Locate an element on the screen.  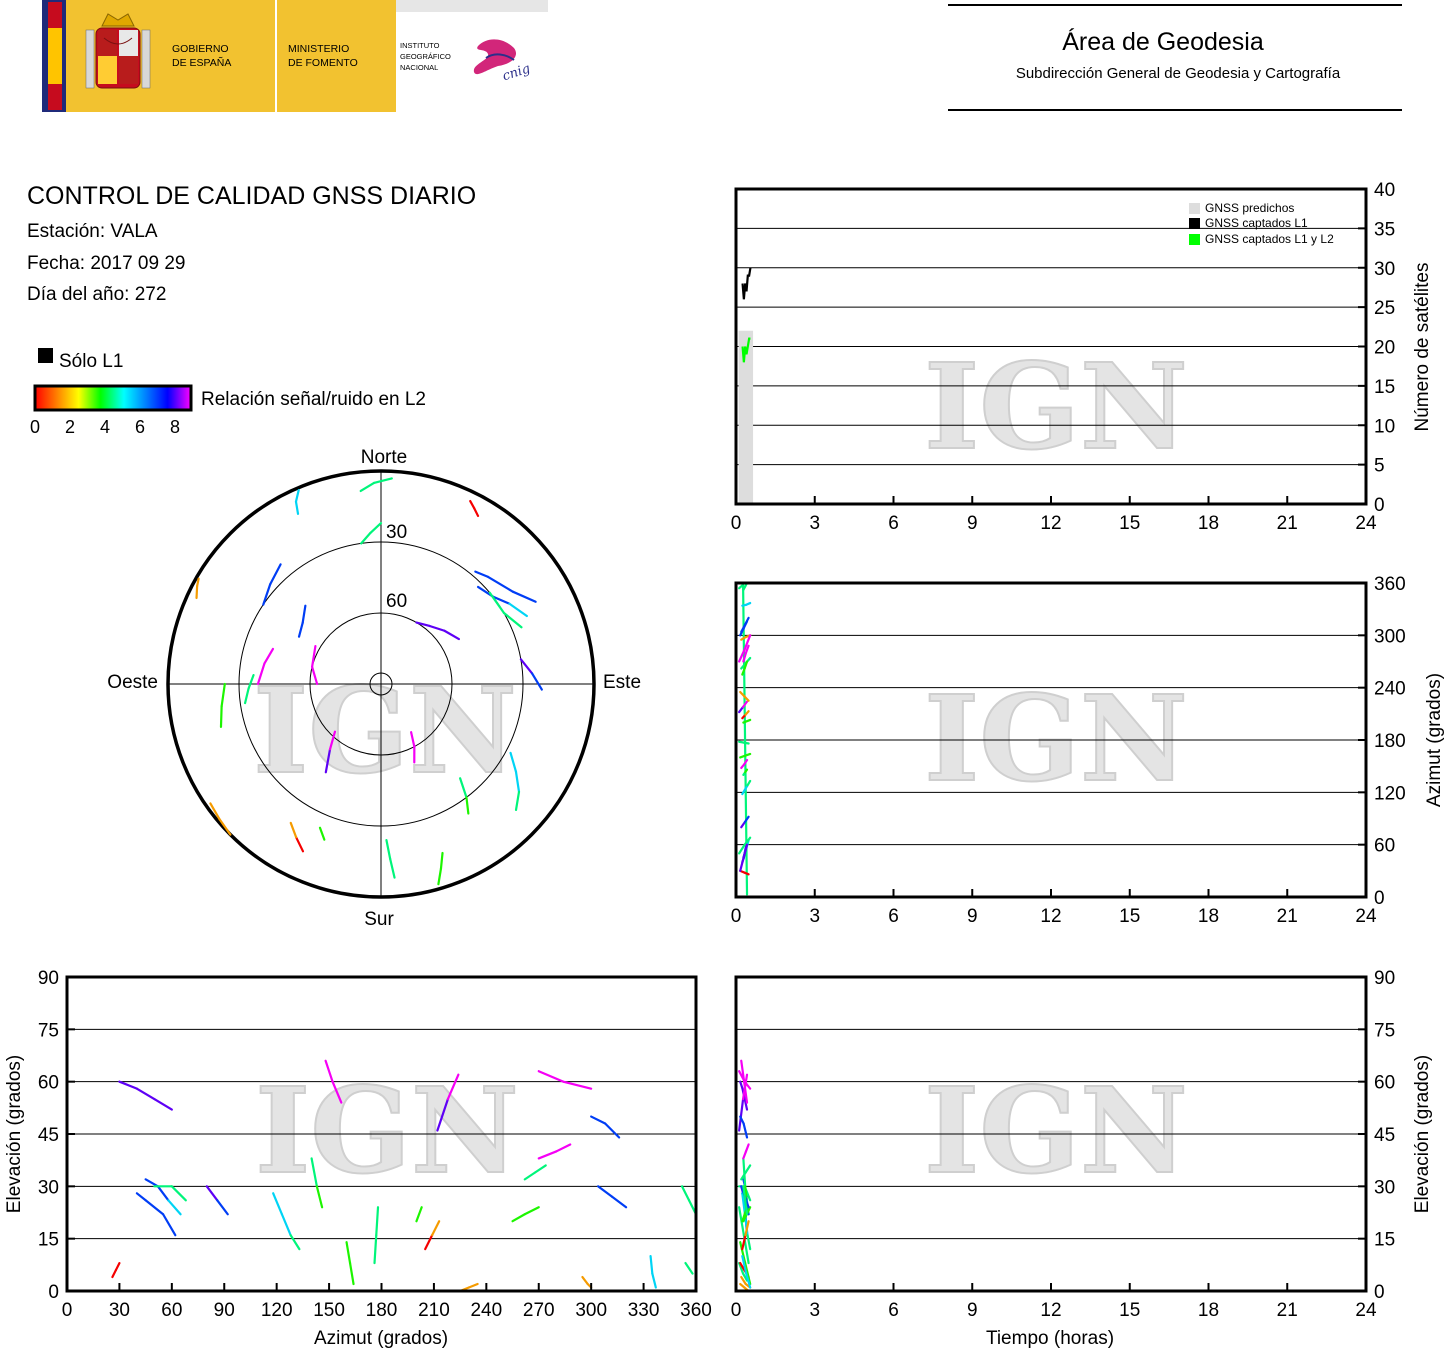
legend-label-predichos: GNSS predichos is located at coordinates (1249, 208).